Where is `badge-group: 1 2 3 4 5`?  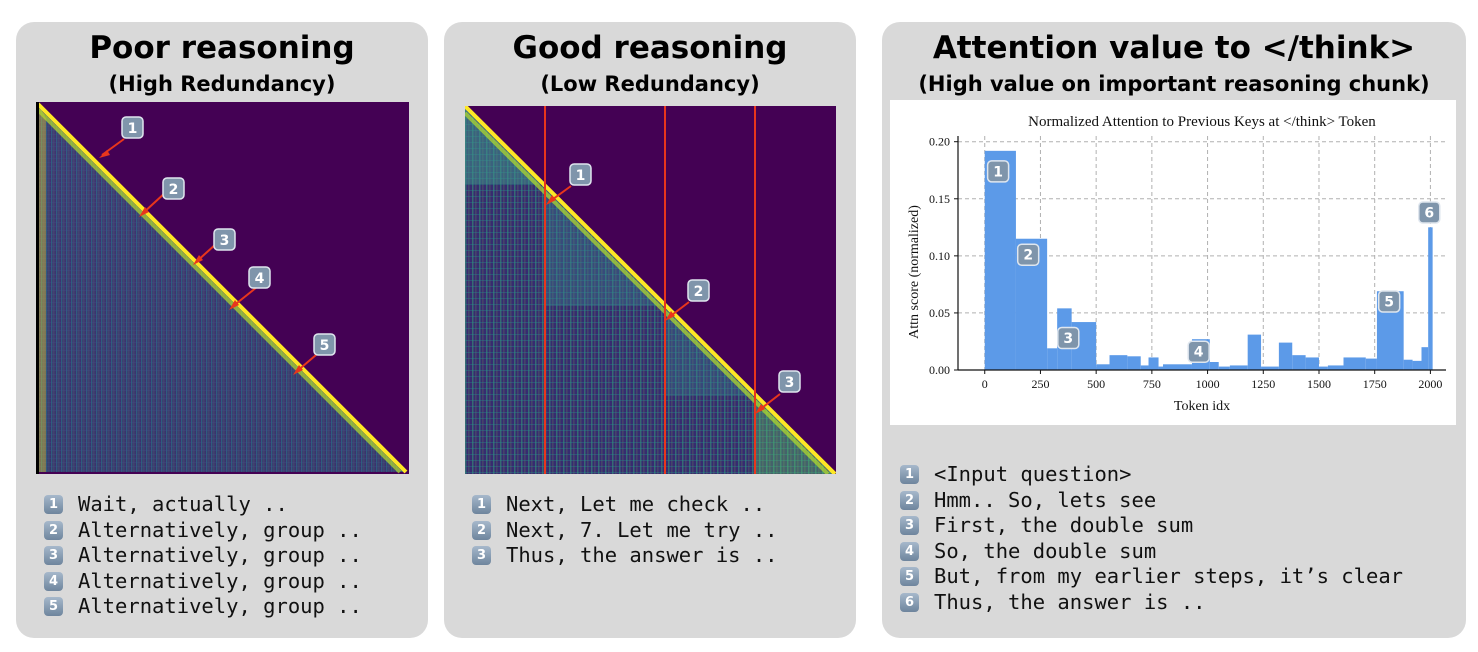
badge-group: 1 2 3 4 5 is located at coordinates (228, 236).